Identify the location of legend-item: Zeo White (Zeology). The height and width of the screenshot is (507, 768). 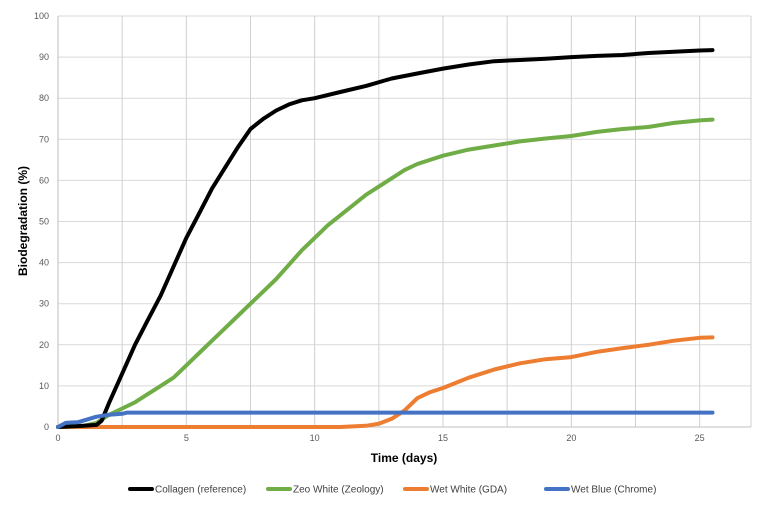
(325, 490).